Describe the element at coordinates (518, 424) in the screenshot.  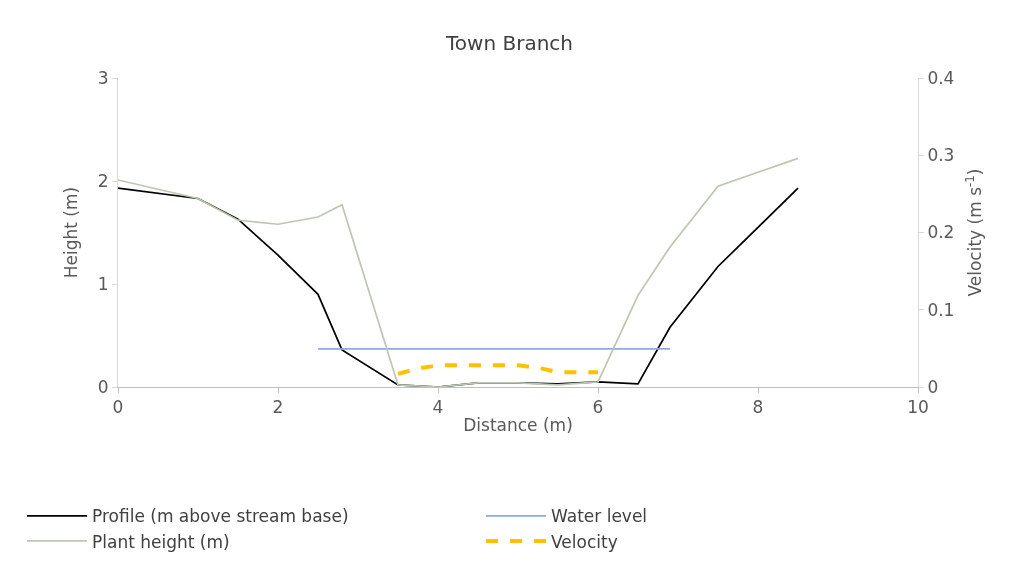
I see `x-axis-title: Distance (m)` at that location.